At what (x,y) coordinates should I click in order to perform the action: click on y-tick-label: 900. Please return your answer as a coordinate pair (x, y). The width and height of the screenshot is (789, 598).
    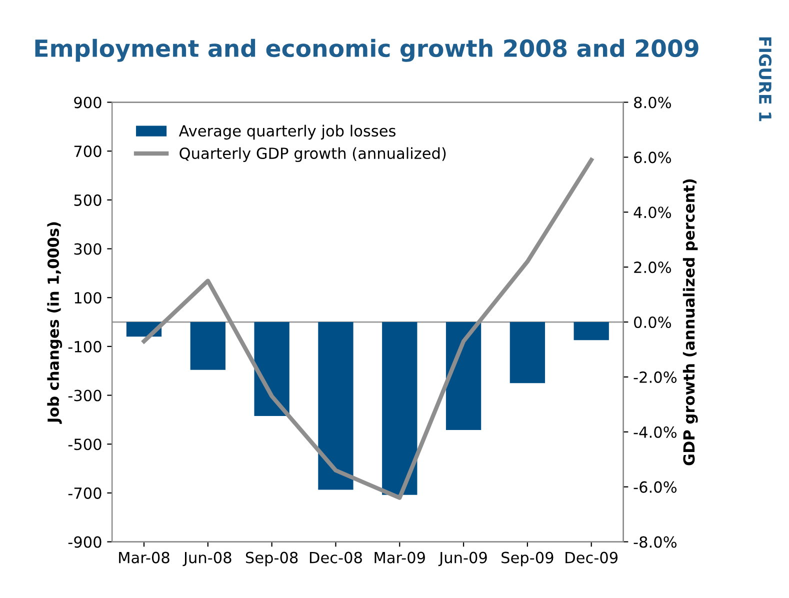
    Looking at the image, I should click on (88, 102).